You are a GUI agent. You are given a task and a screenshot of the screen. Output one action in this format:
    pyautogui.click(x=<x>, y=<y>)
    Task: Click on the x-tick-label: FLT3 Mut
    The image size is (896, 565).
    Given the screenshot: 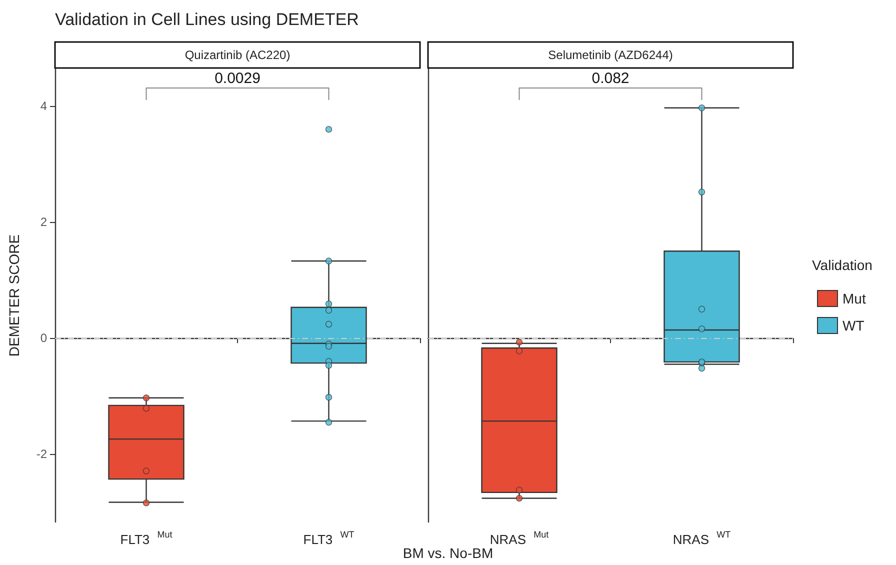 What is the action you would take?
    pyautogui.click(x=146, y=538)
    